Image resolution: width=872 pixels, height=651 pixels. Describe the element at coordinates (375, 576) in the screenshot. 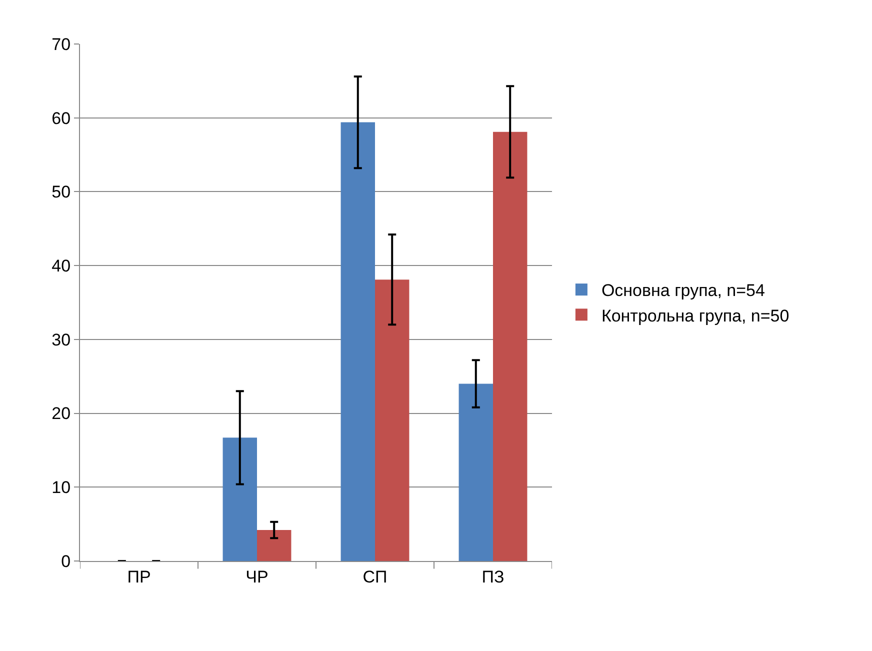

I see `x-tick-label: СП` at that location.